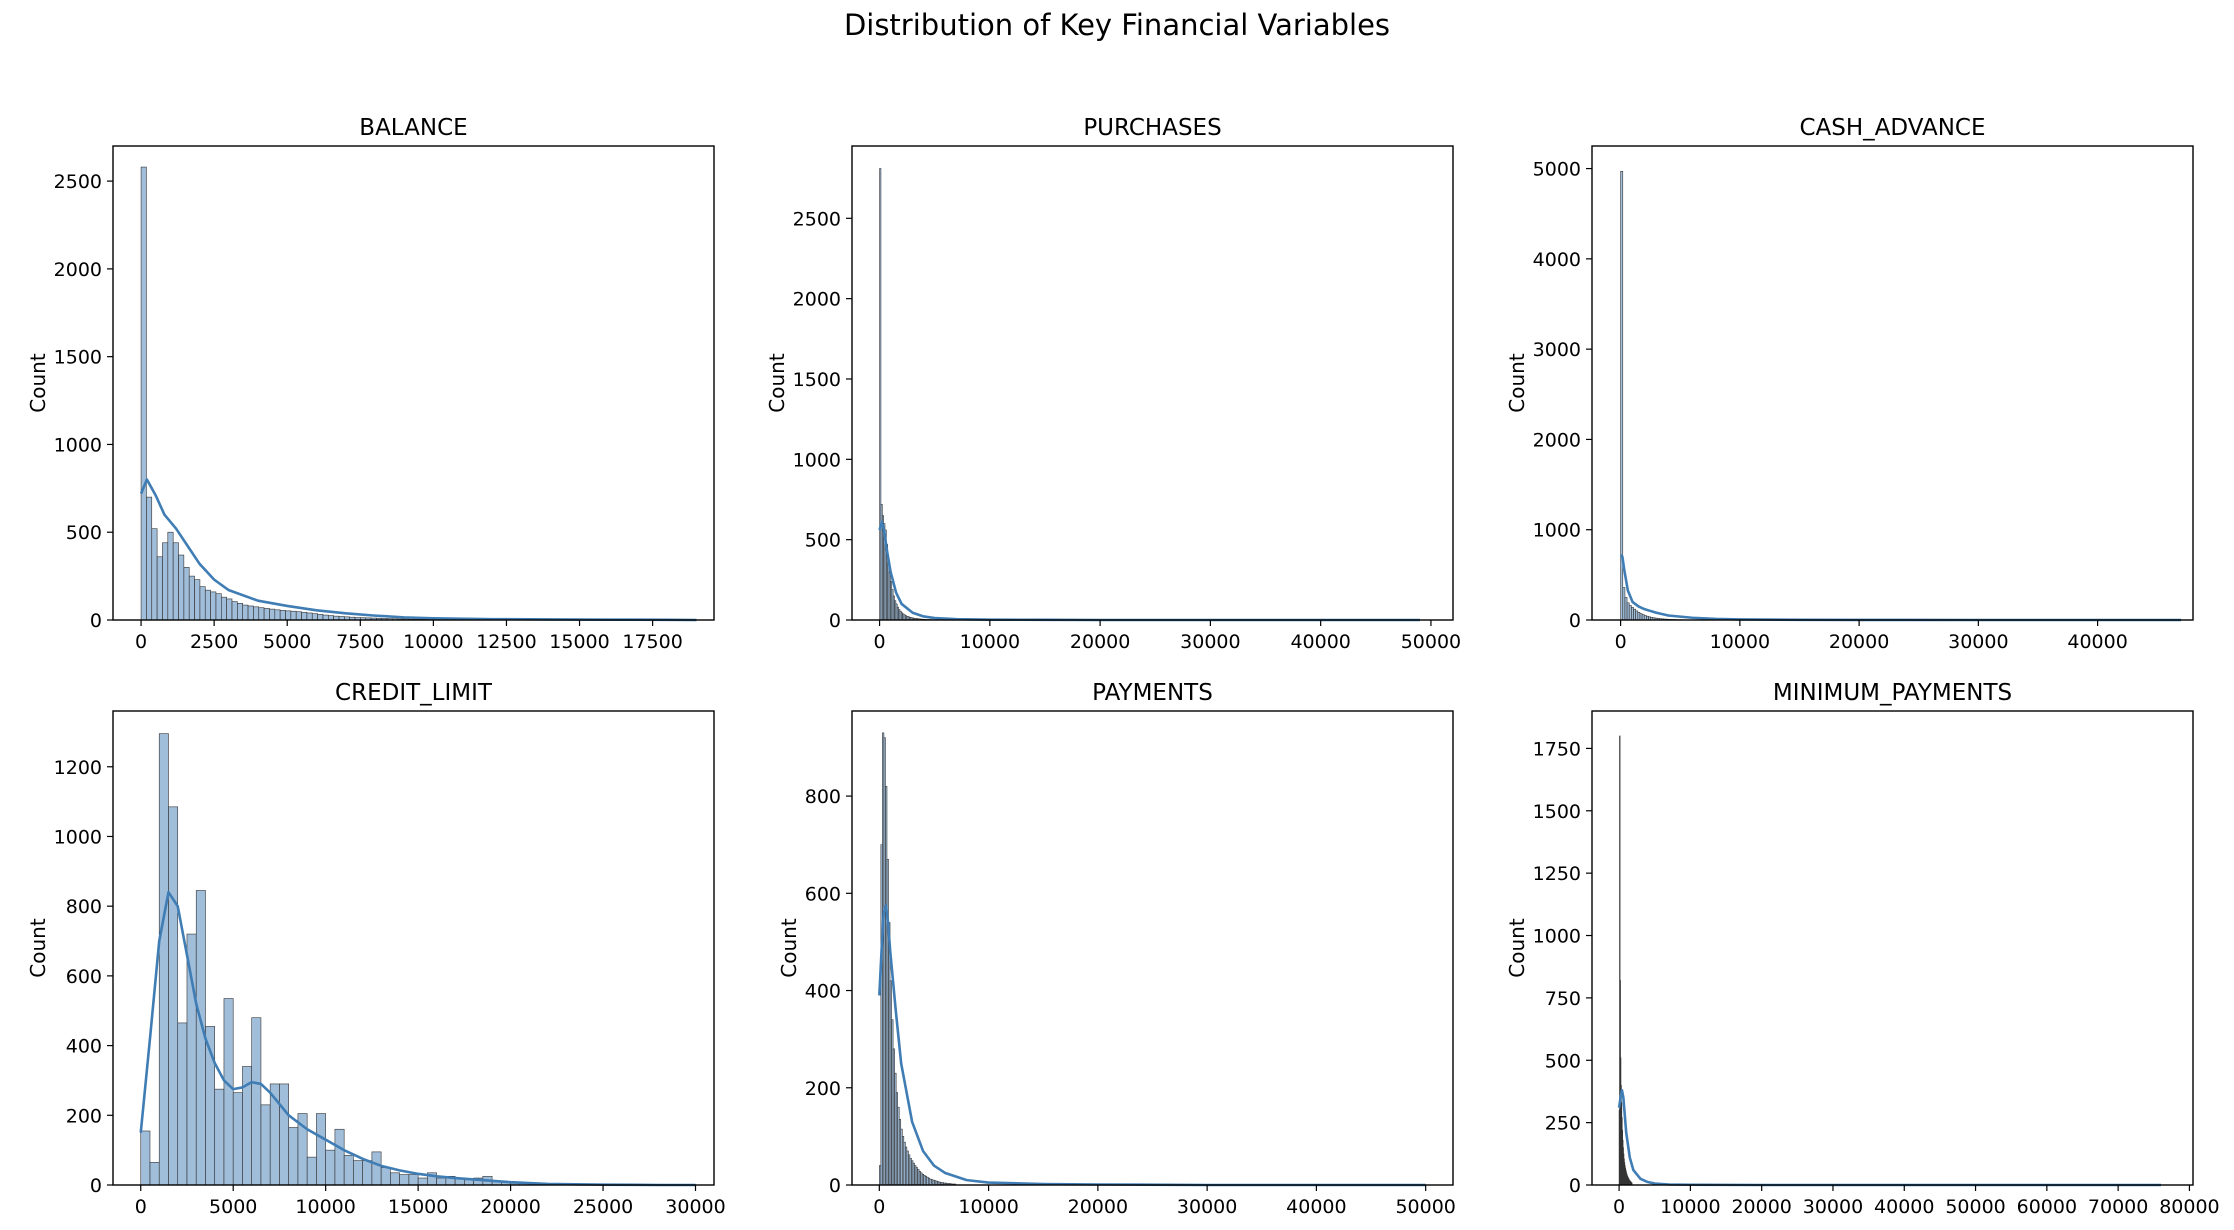  I want to click on subplot-title: MINIMUM_PAYMENTS, so click(1892, 693).